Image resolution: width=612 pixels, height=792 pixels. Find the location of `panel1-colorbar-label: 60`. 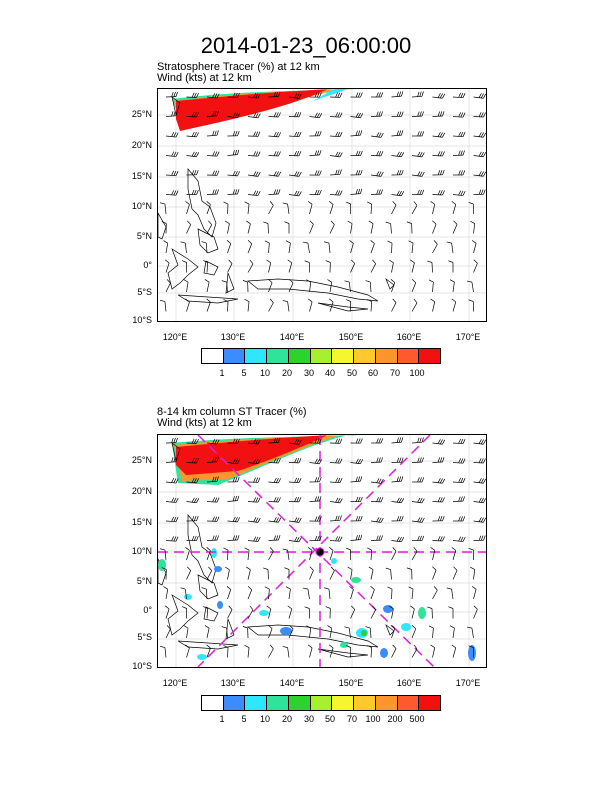

panel1-colorbar-label: 60 is located at coordinates (372, 373).